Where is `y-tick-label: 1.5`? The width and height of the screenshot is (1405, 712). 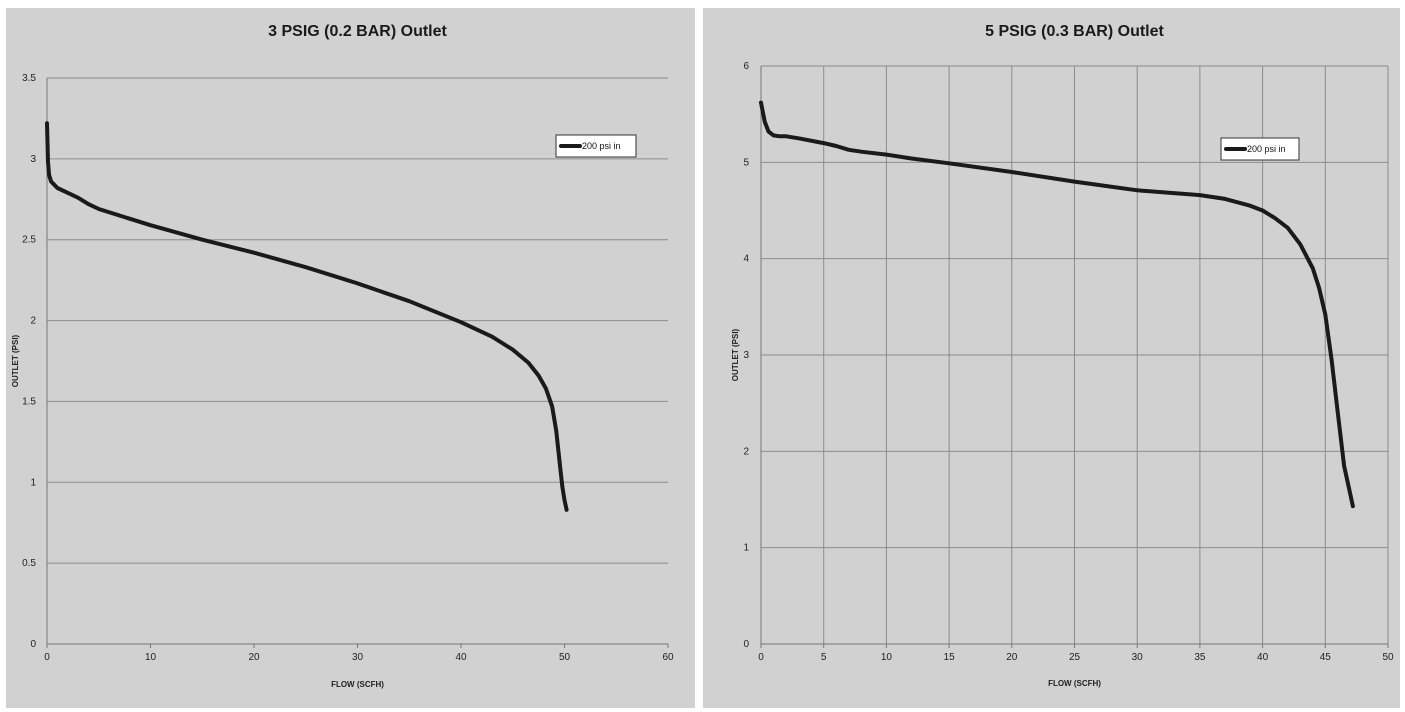
y-tick-label: 1.5 is located at coordinates (29, 401).